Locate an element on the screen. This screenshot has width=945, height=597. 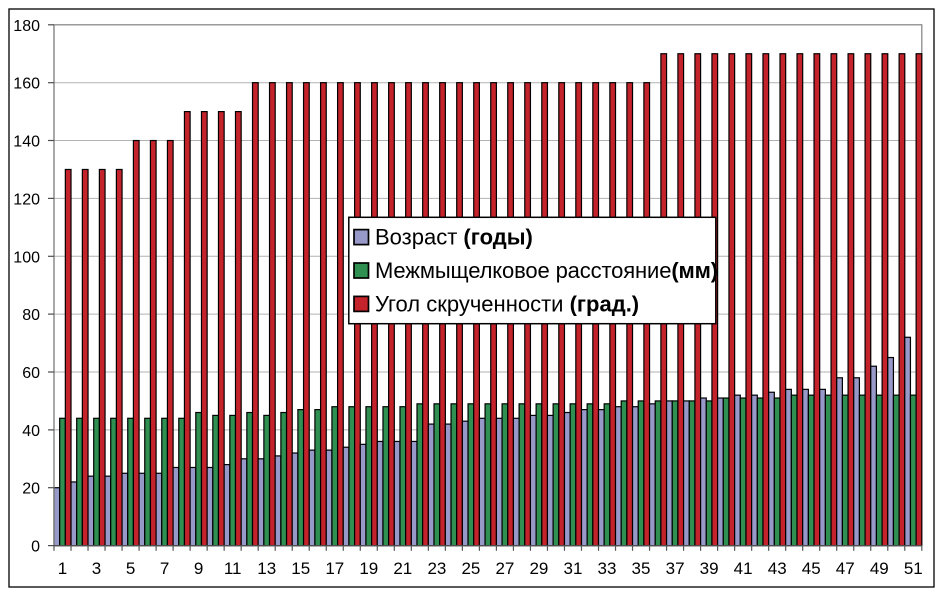
svg-text: 35 is located at coordinates (641, 568).